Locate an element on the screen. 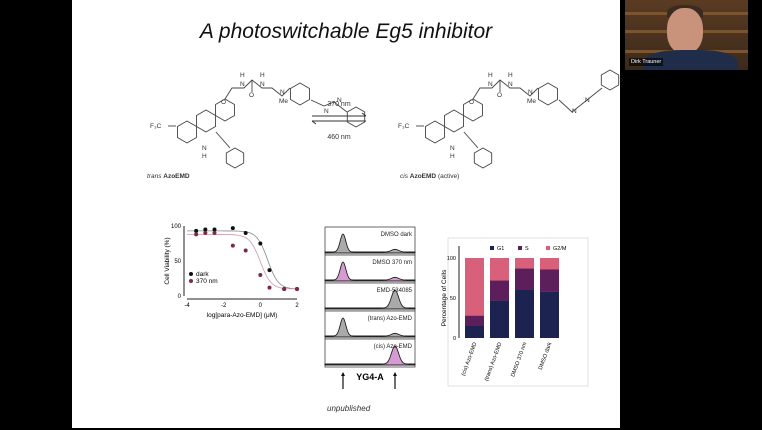 The height and width of the screenshot is (430, 762). histogram-label: (cis) Azo-EMD is located at coordinates (393, 347).